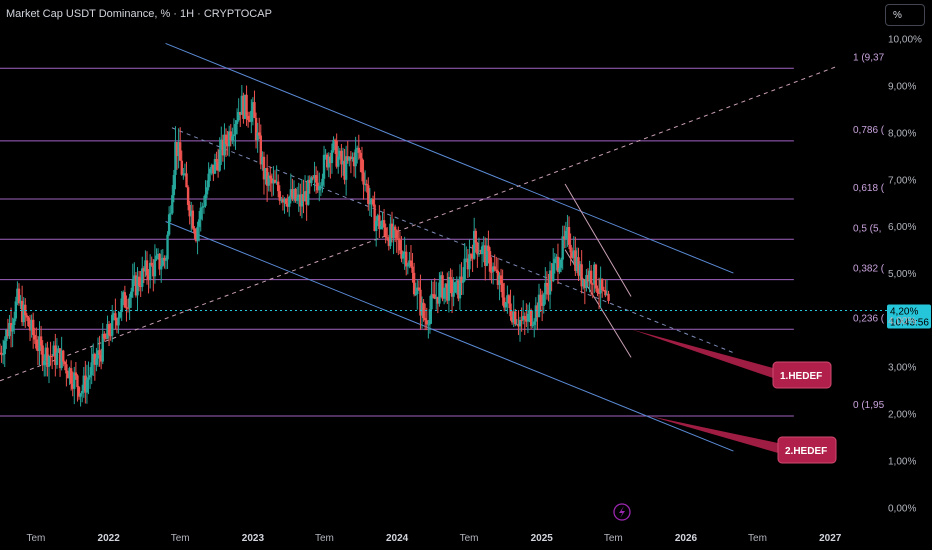  What do you see at coordinates (905, 15) in the screenshot?
I see `percent-scale-button: %` at bounding box center [905, 15].